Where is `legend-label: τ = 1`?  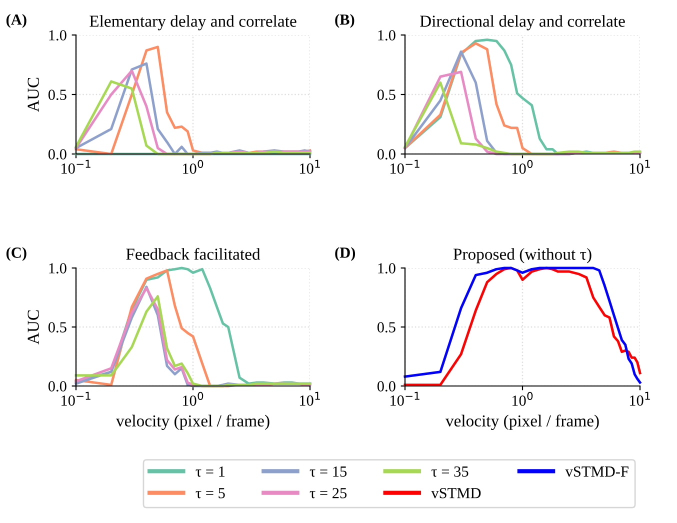
legend-label: τ = 1 is located at coordinates (210, 471).